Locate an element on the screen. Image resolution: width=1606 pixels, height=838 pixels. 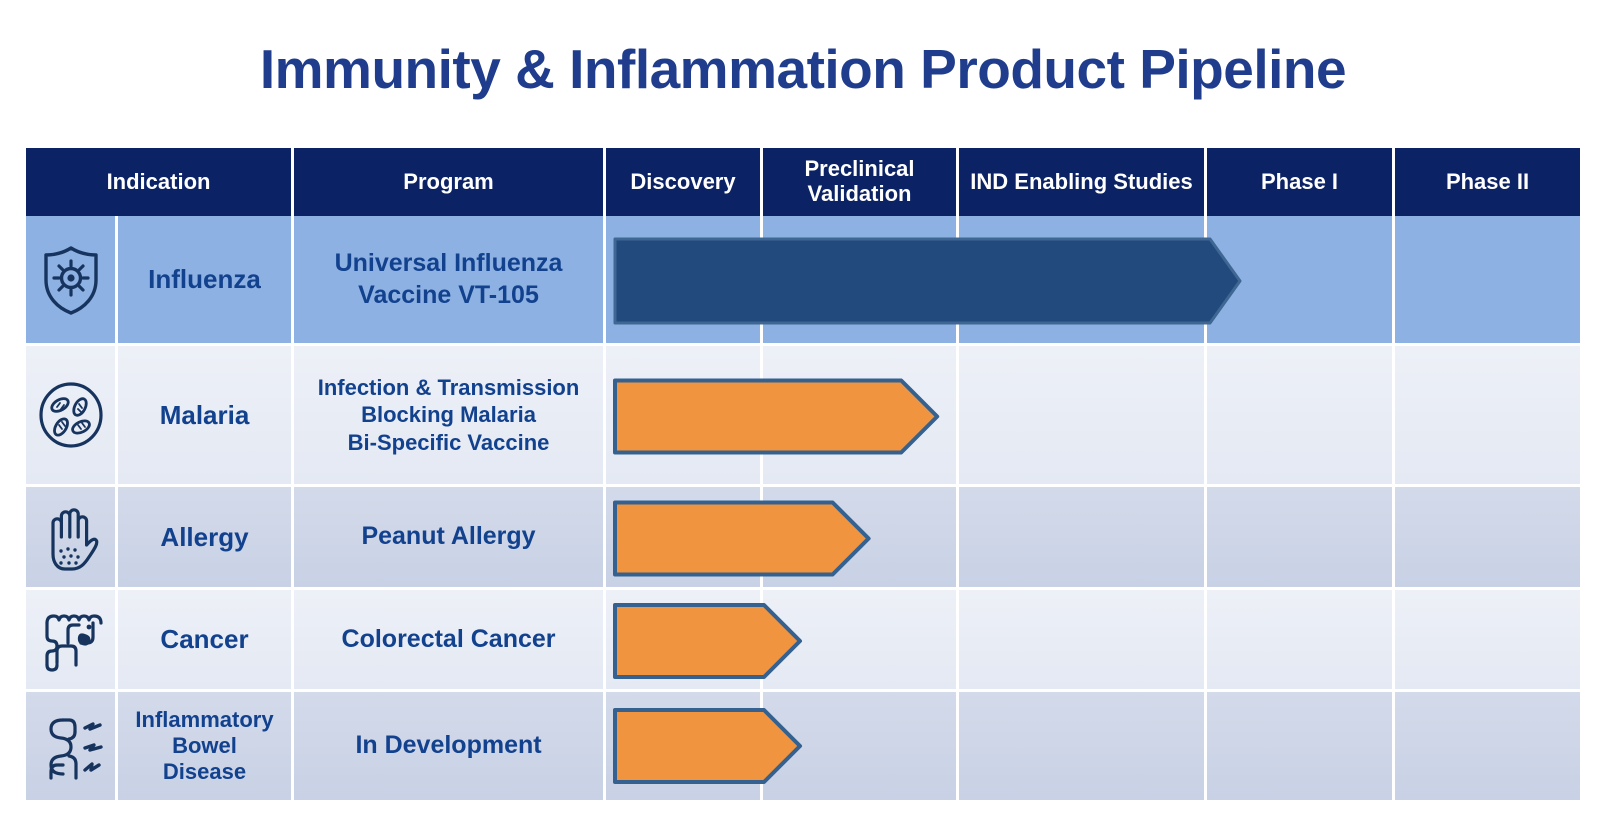
phase-cell-discovery-allergy is located at coordinates (685, 538).